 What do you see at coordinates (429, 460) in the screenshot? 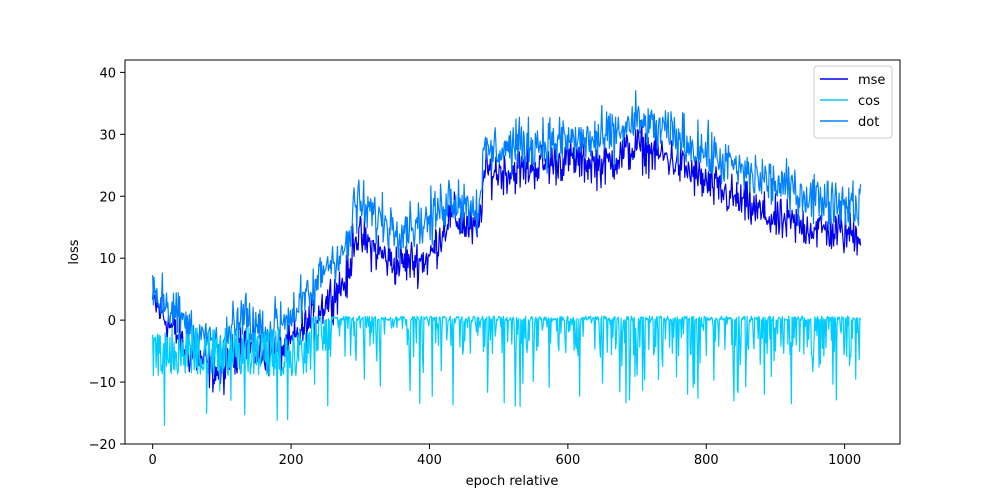
I see `x-tick-label: 400` at bounding box center [429, 460].